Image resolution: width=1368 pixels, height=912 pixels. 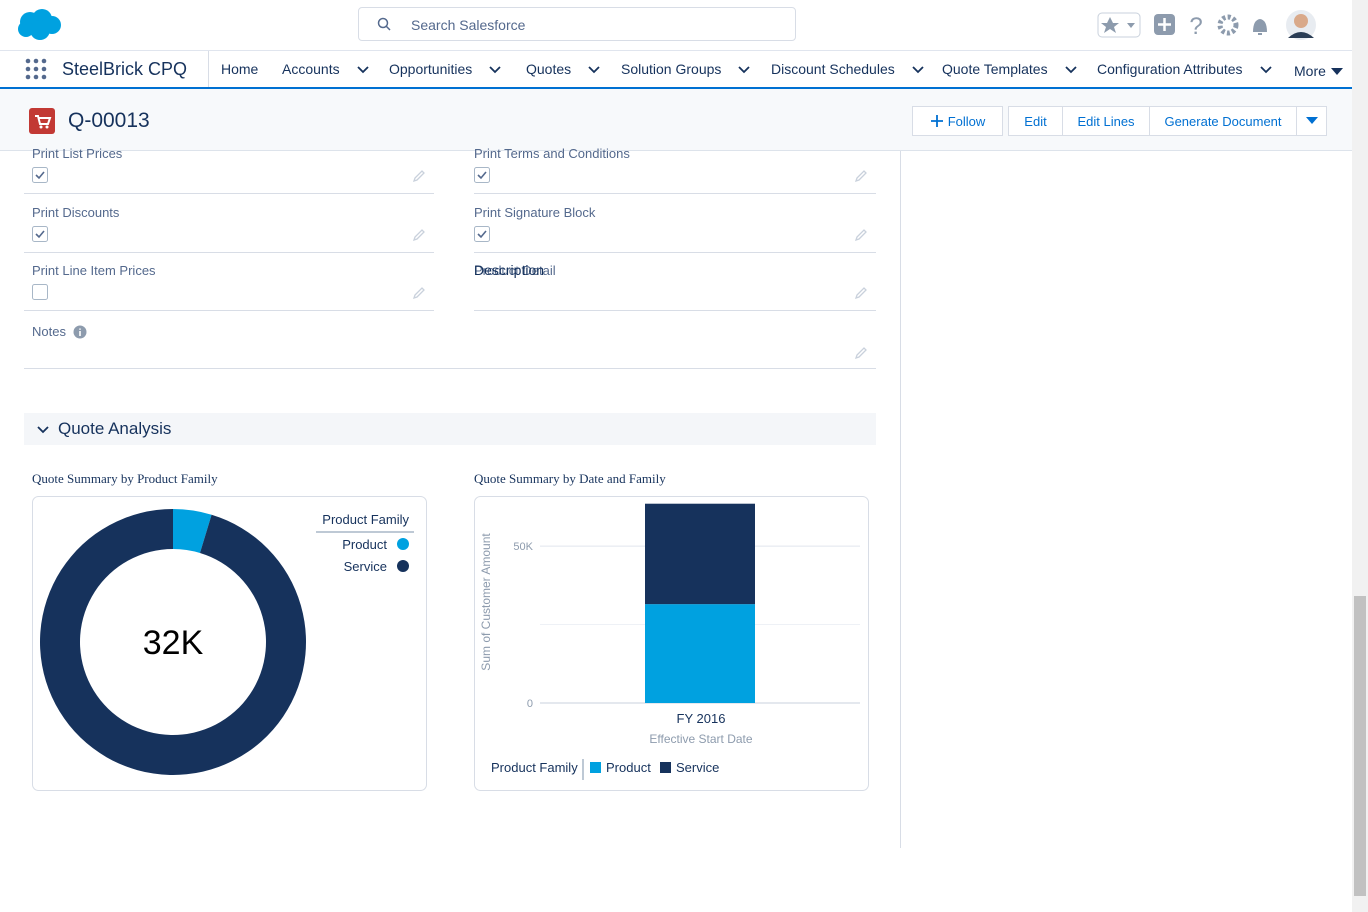 I want to click on nav-item: Solution Groups, so click(x=671, y=69).